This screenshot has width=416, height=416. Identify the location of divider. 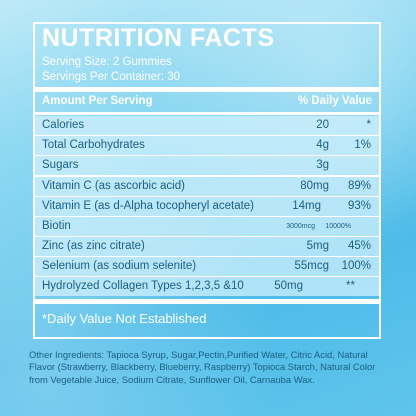
(207, 176).